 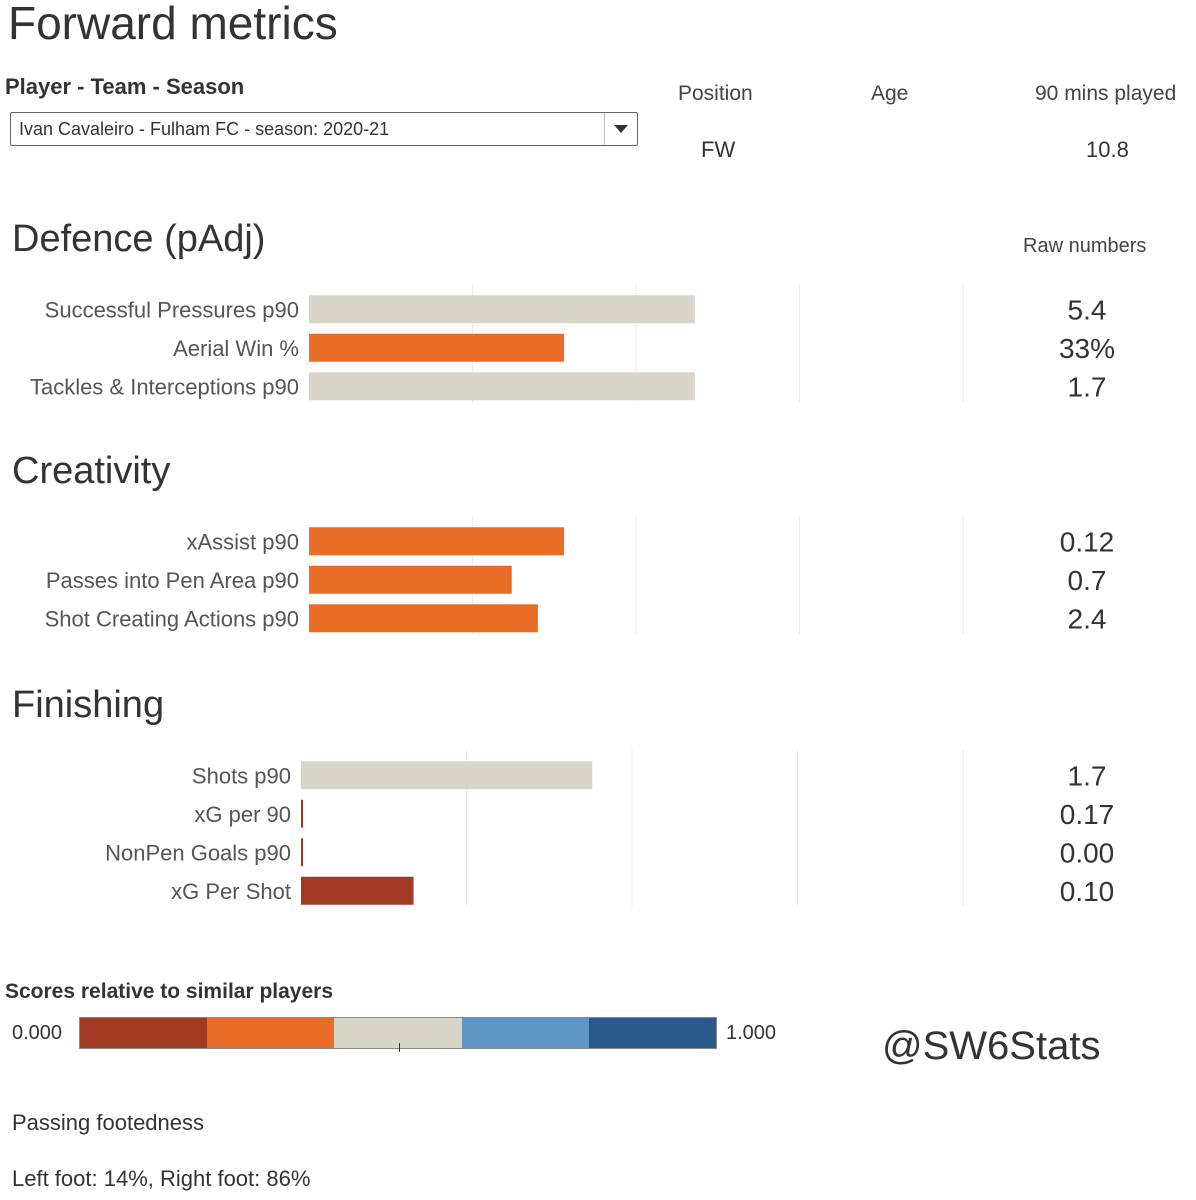 I want to click on legend-tick, so click(x=399, y=1047).